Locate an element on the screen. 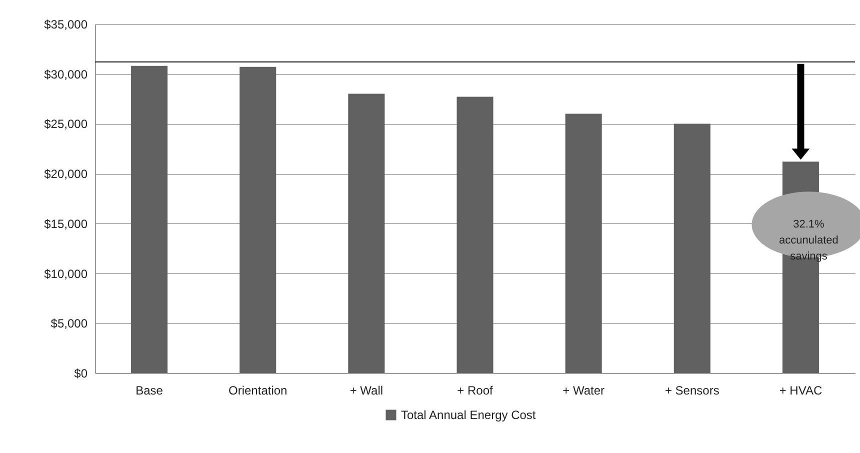  x-tick-label: Base is located at coordinates (150, 391).